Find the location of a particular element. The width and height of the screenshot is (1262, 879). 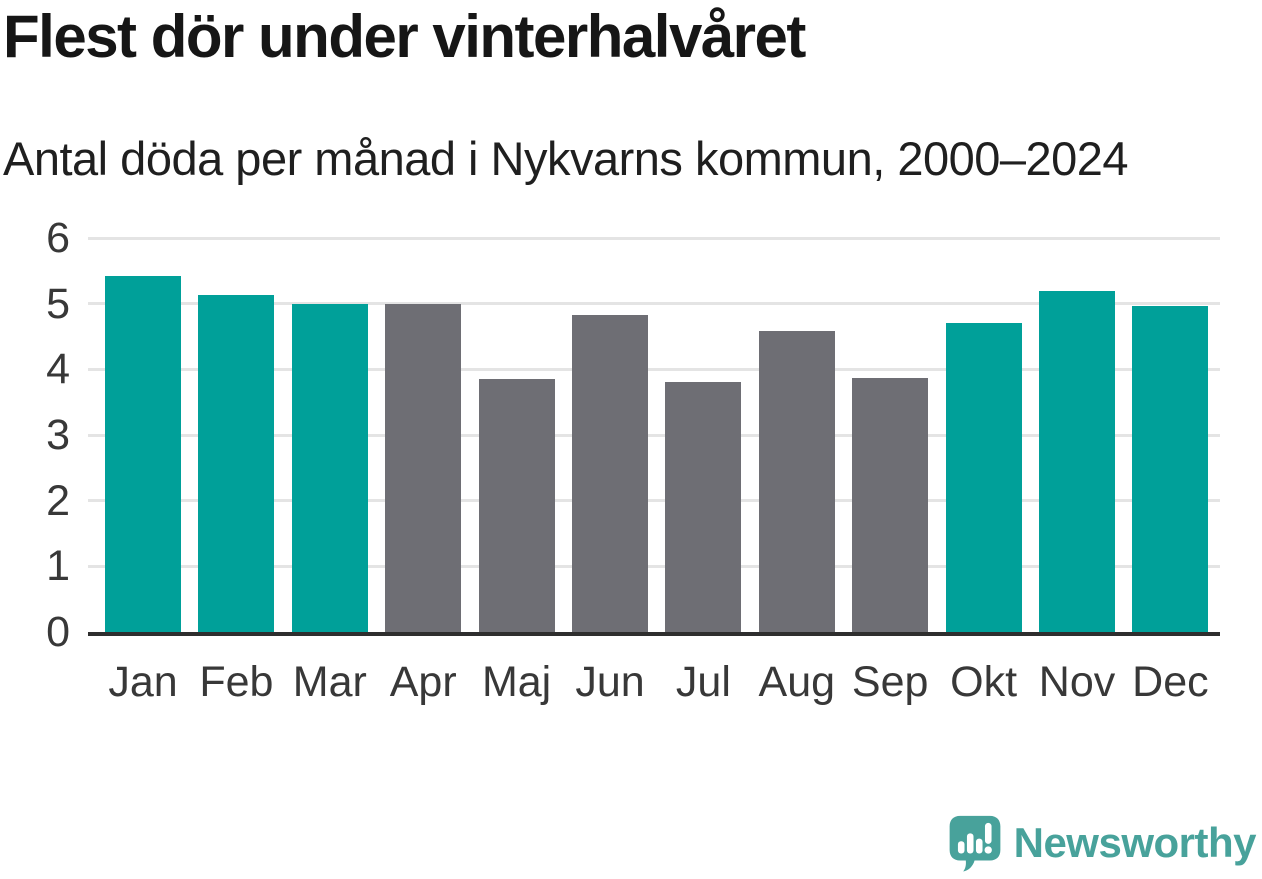

bar-feb is located at coordinates (236, 463).